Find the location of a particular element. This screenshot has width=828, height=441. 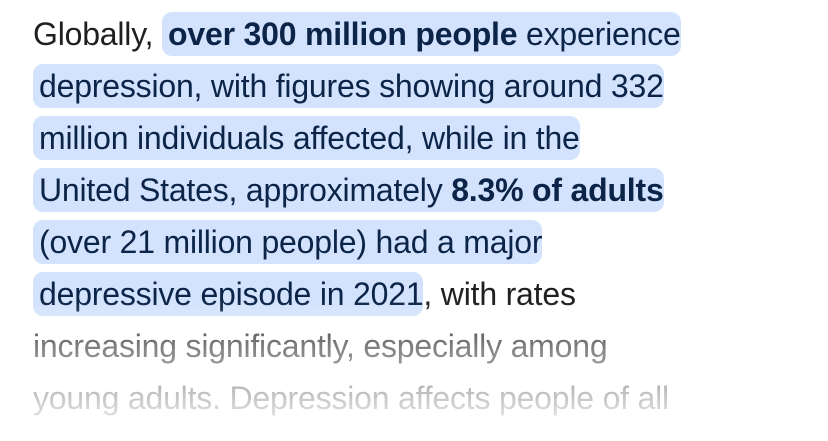

text: Globally, is located at coordinates (98, 34).